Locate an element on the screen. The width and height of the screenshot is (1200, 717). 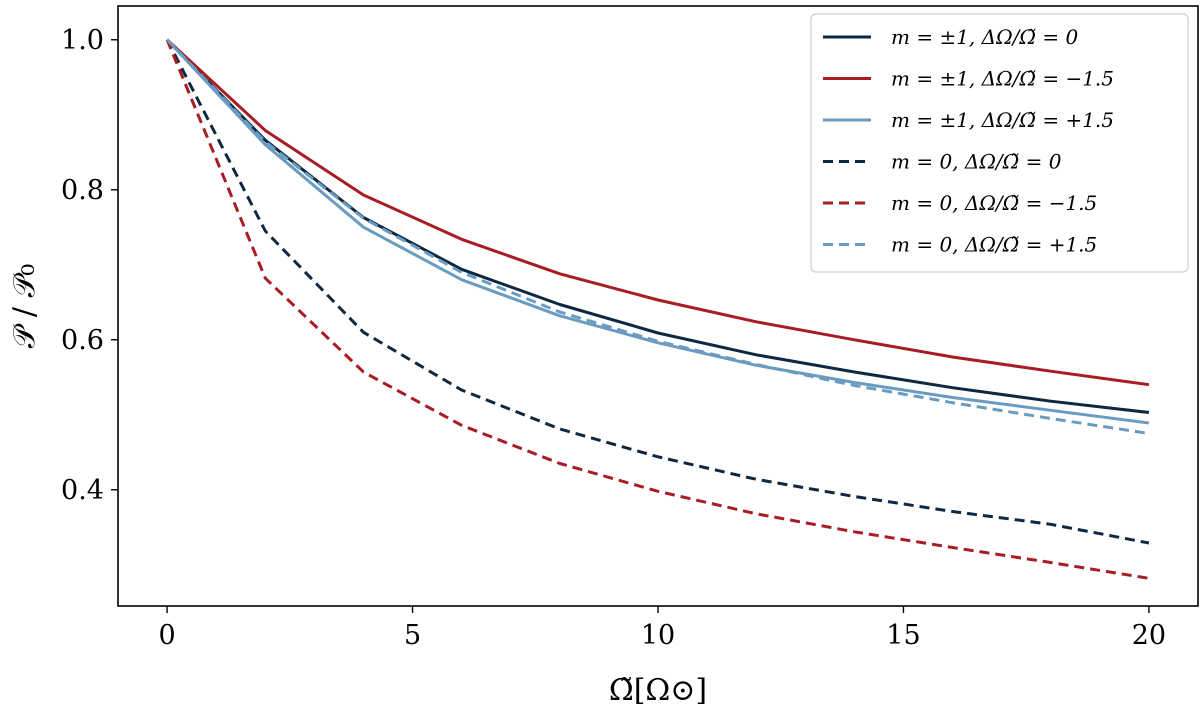
y-axis-label: 𝒫 / 𝒫₀ is located at coordinates (24, 306).